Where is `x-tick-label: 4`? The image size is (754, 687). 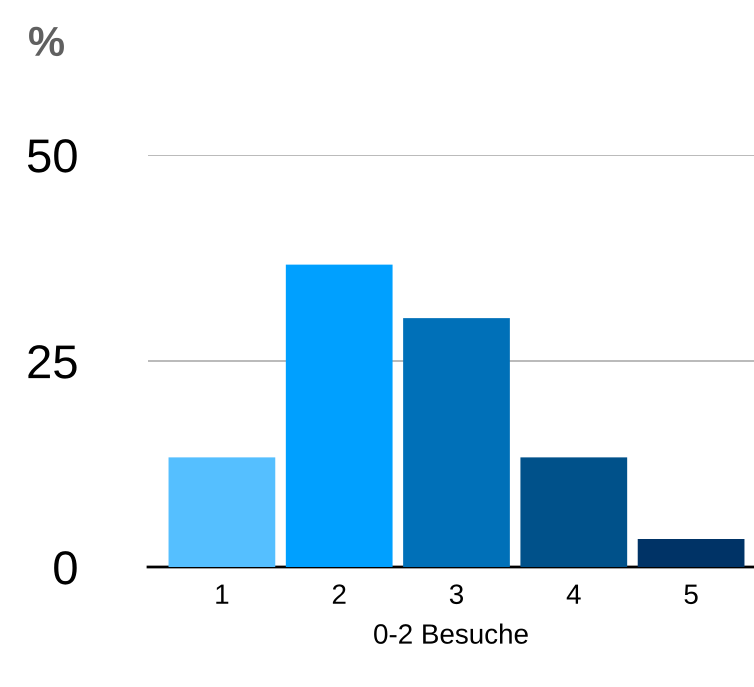 x-tick-label: 4 is located at coordinates (573, 594).